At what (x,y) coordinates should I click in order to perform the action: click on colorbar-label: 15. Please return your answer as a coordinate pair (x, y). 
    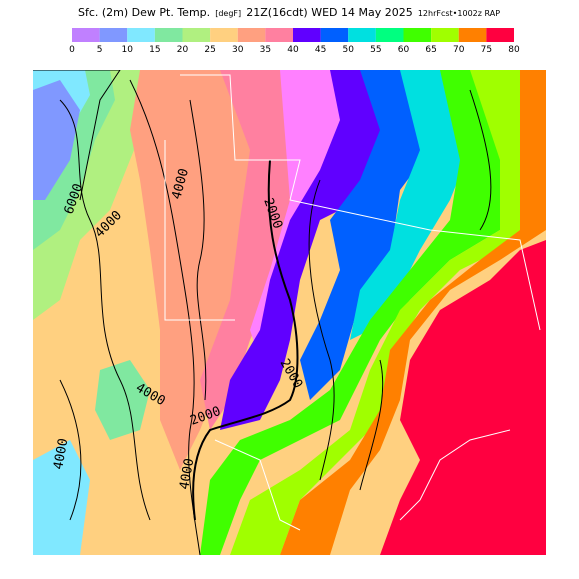
    Looking at the image, I should click on (154, 50).